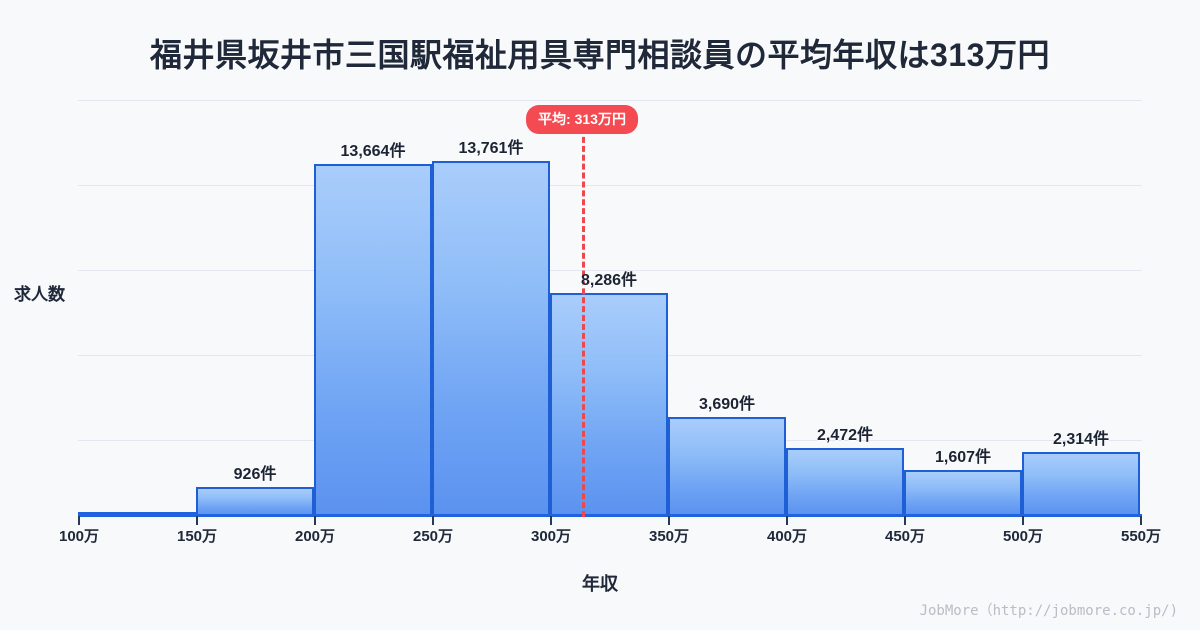 This screenshot has height=630, width=1200. What do you see at coordinates (79, 536) in the screenshot?
I see `x-axis-tick-label: 100万` at bounding box center [79, 536].